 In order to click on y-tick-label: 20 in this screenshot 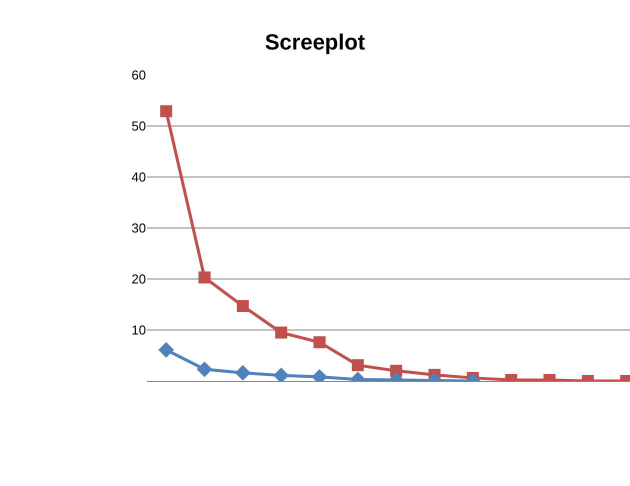, I will do `click(139, 279)`.